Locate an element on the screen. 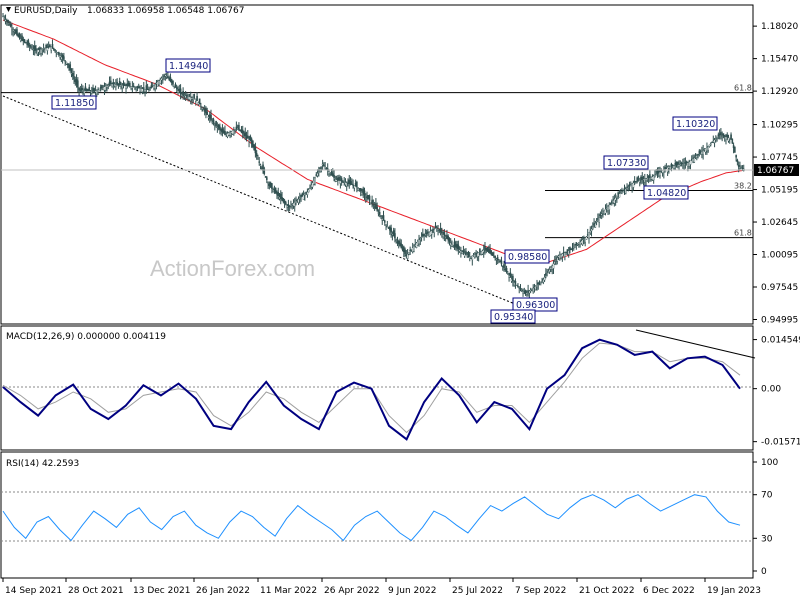 The width and height of the screenshot is (800, 600). level-label: 1.11850 is located at coordinates (74, 103).